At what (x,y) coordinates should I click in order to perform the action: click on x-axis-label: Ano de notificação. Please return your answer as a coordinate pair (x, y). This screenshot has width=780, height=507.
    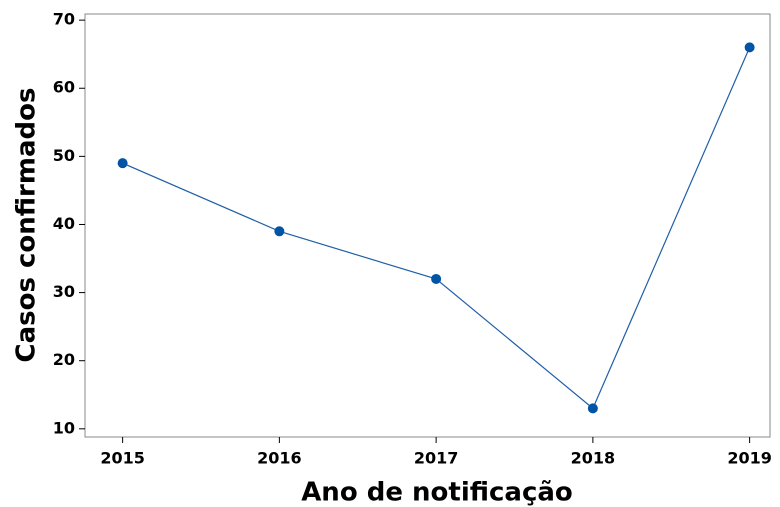
    Looking at the image, I should click on (437, 492).